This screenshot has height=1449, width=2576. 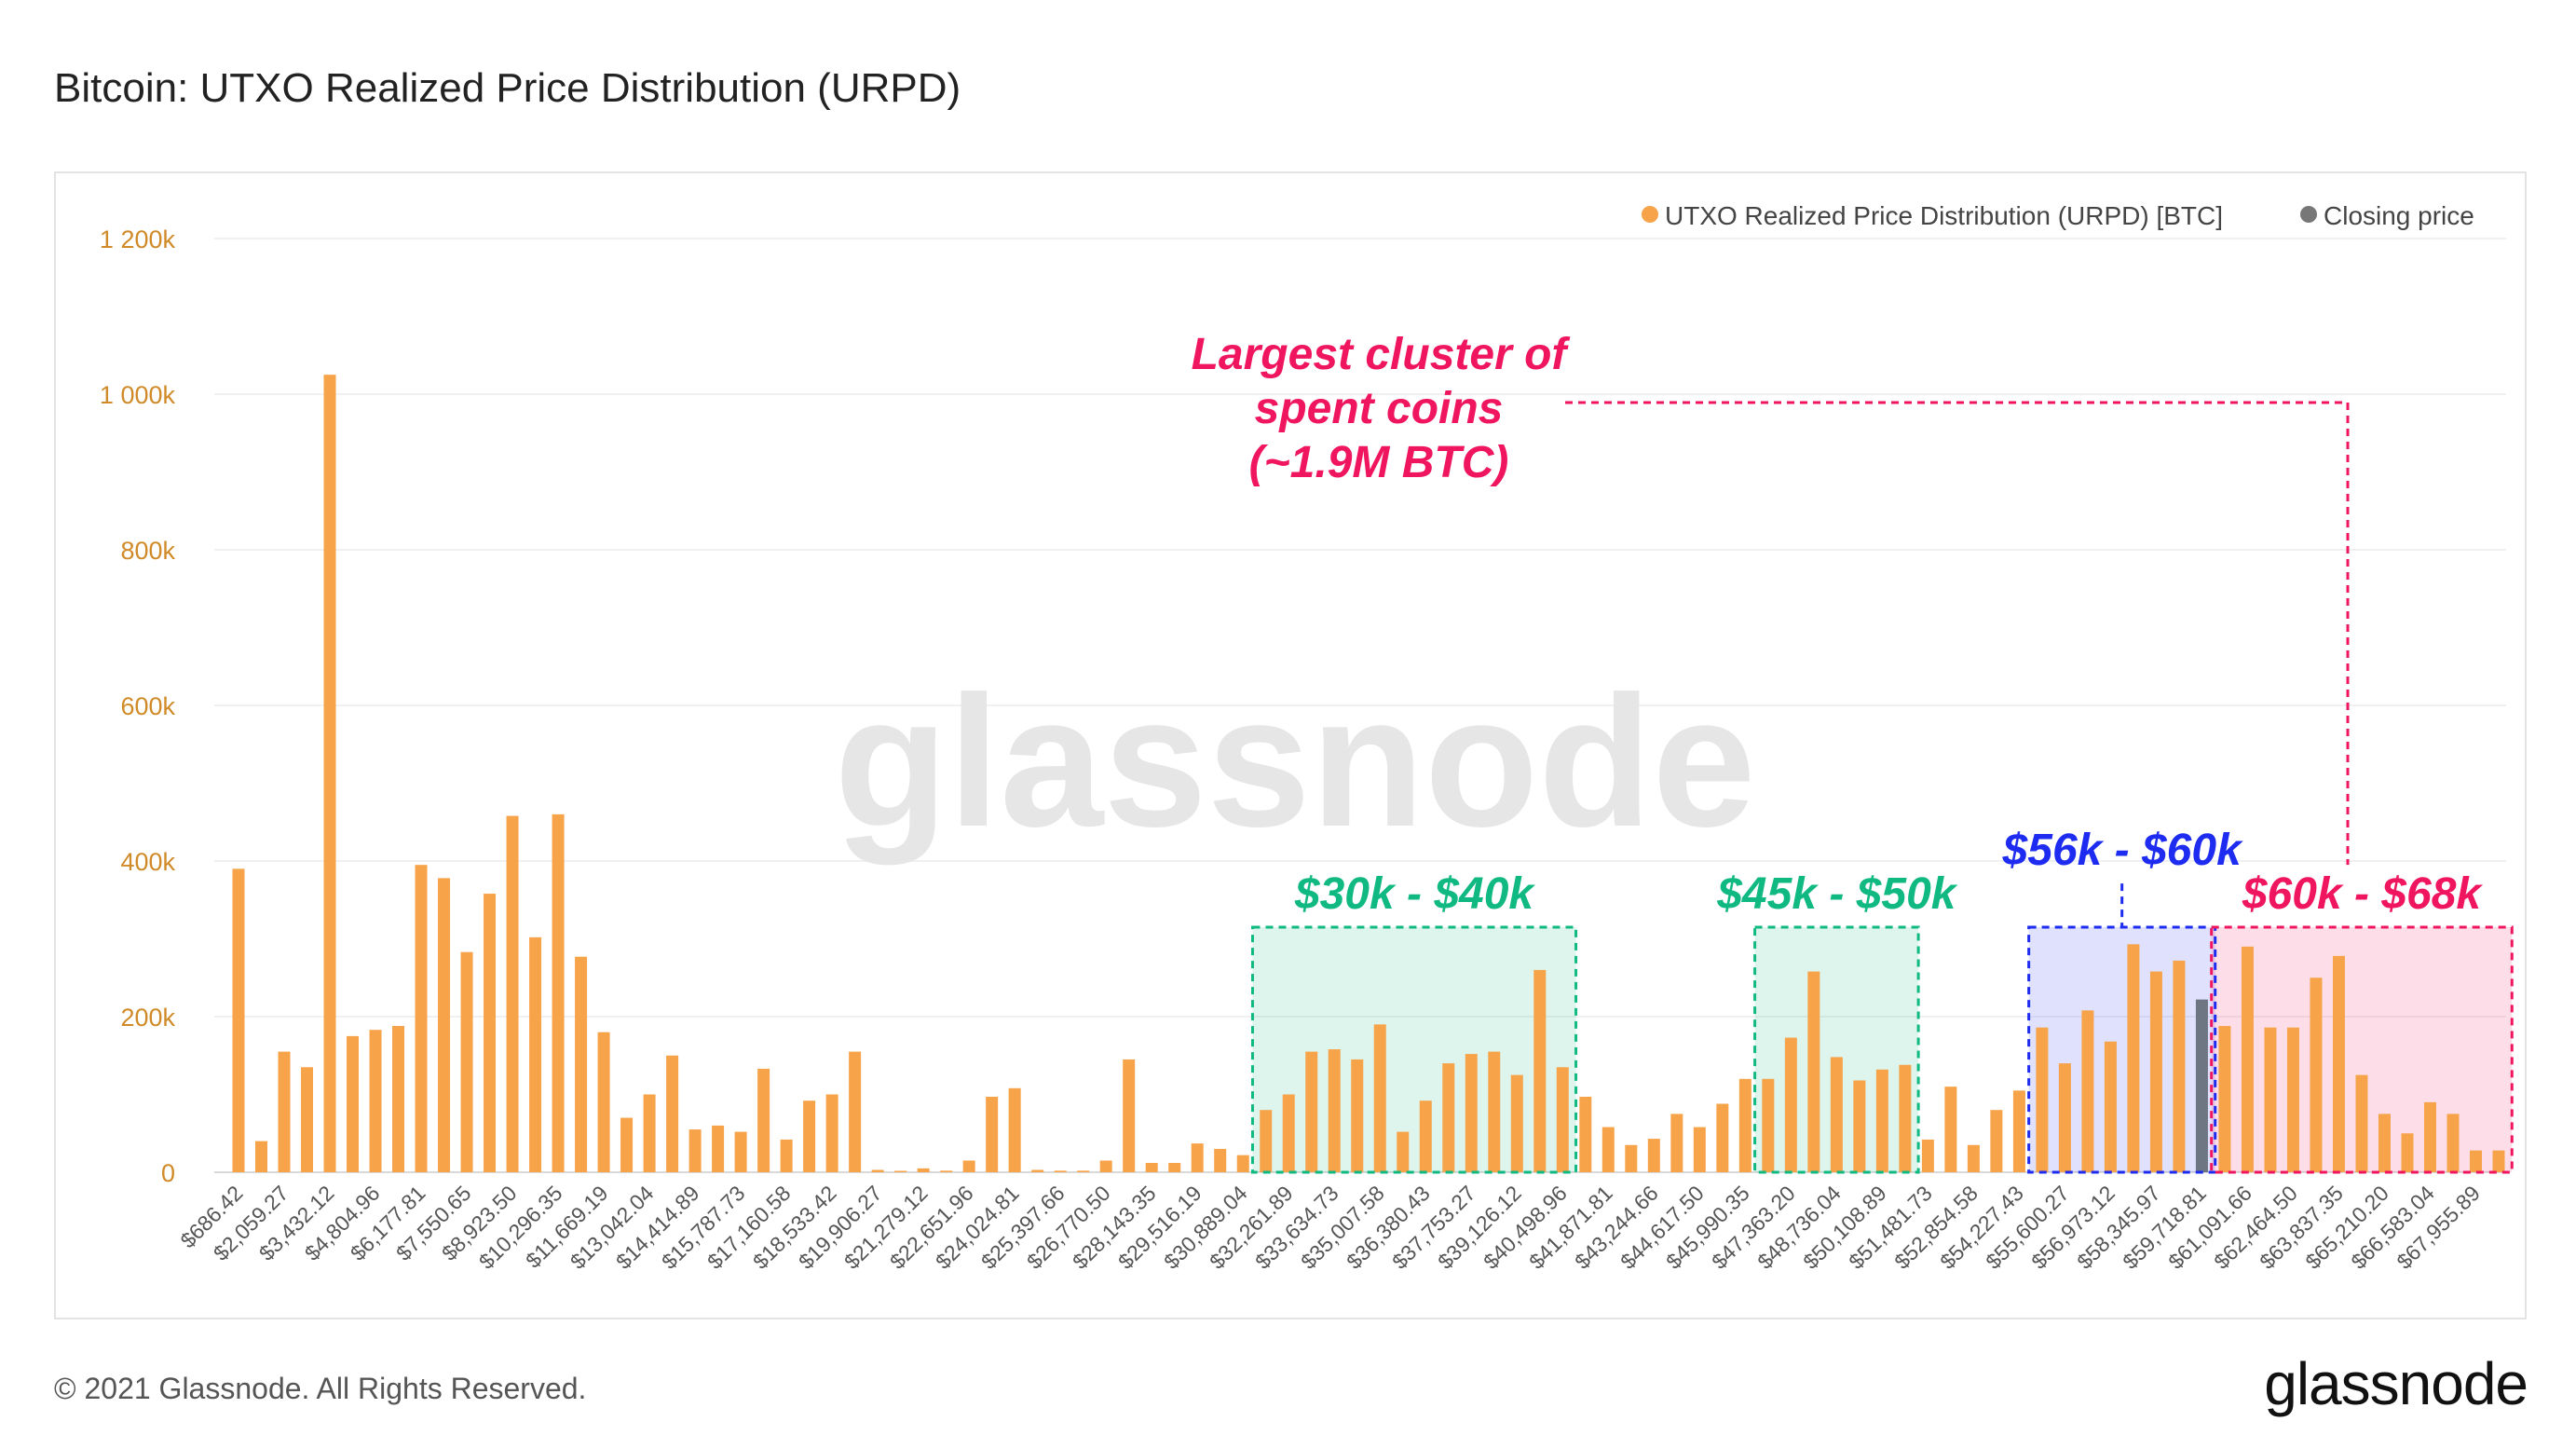 I want to click on closing-price-bar, so click(x=2201, y=1085).